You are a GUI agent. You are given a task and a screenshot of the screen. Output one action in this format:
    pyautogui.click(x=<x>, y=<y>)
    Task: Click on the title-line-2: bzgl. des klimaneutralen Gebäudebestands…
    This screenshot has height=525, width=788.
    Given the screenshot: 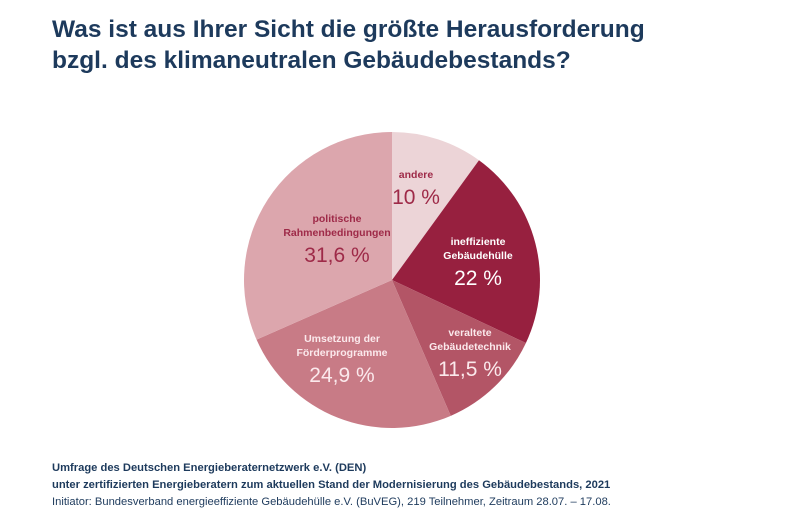 What is the action you would take?
    pyautogui.click(x=311, y=60)
    